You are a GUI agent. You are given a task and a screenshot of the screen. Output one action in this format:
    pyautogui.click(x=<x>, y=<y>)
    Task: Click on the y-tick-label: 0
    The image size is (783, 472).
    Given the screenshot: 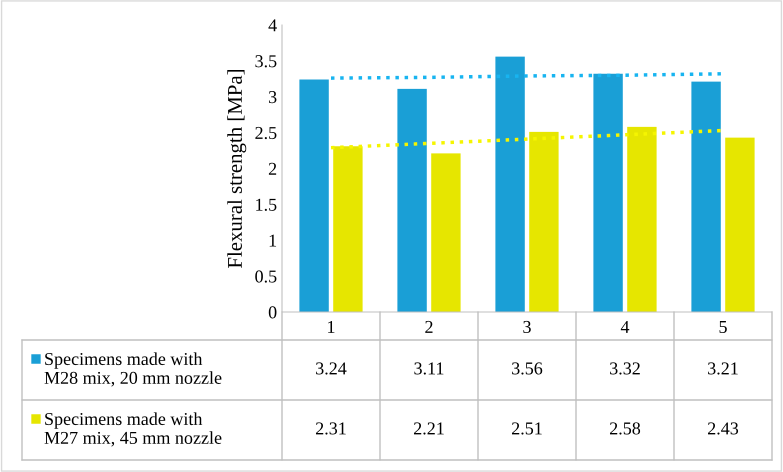 What is the action you would take?
    pyautogui.click(x=272, y=312)
    